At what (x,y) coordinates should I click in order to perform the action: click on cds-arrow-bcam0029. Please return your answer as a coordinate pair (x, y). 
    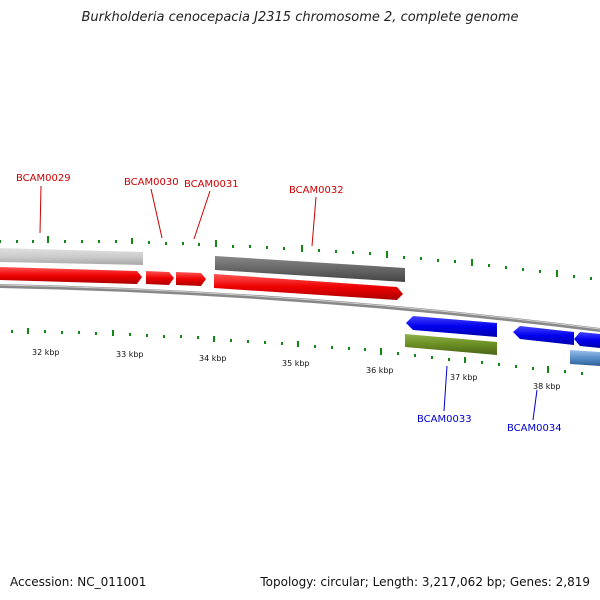
    Looking at the image, I should click on (71, 275).